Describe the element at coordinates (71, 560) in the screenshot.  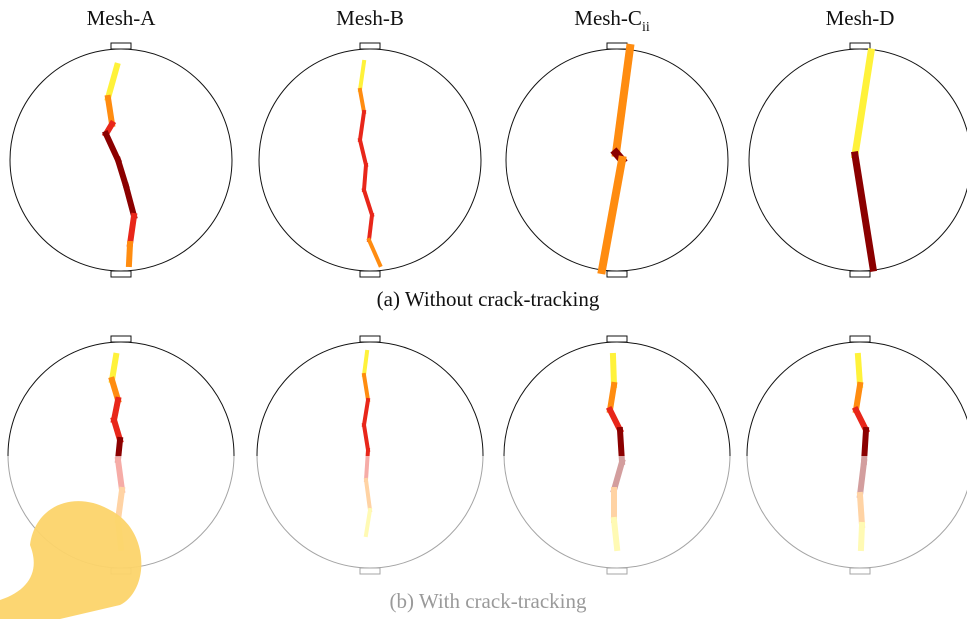
I see `highlight-blob` at that location.